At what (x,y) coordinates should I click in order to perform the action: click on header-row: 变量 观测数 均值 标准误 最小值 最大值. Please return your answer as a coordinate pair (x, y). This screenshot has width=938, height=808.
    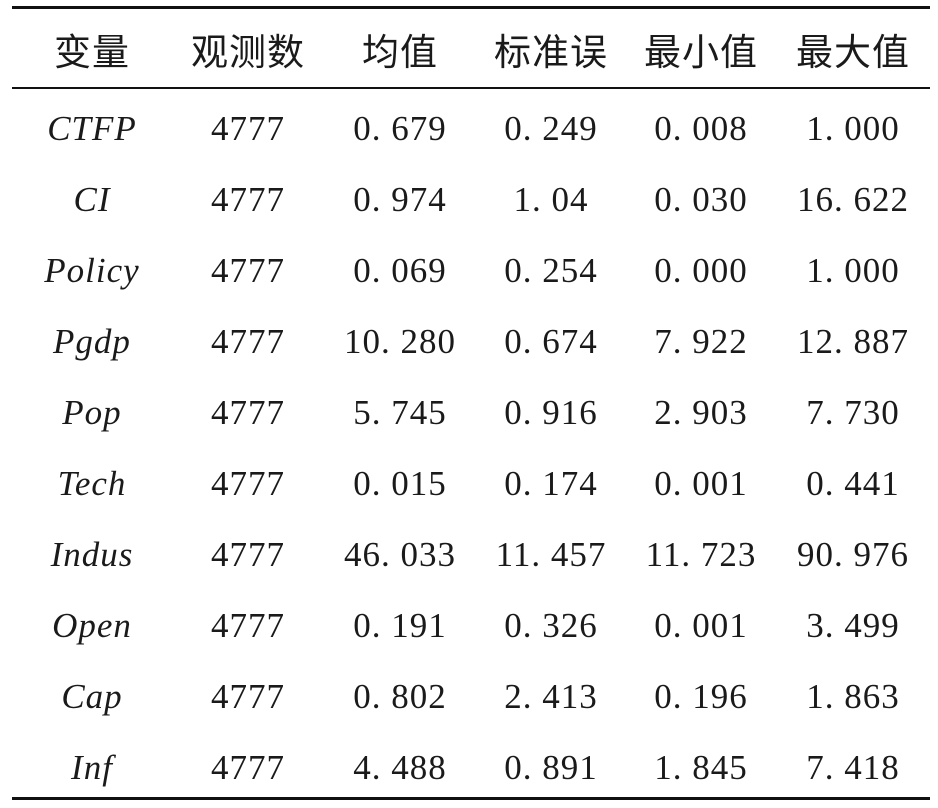
    Looking at the image, I should click on (471, 49).